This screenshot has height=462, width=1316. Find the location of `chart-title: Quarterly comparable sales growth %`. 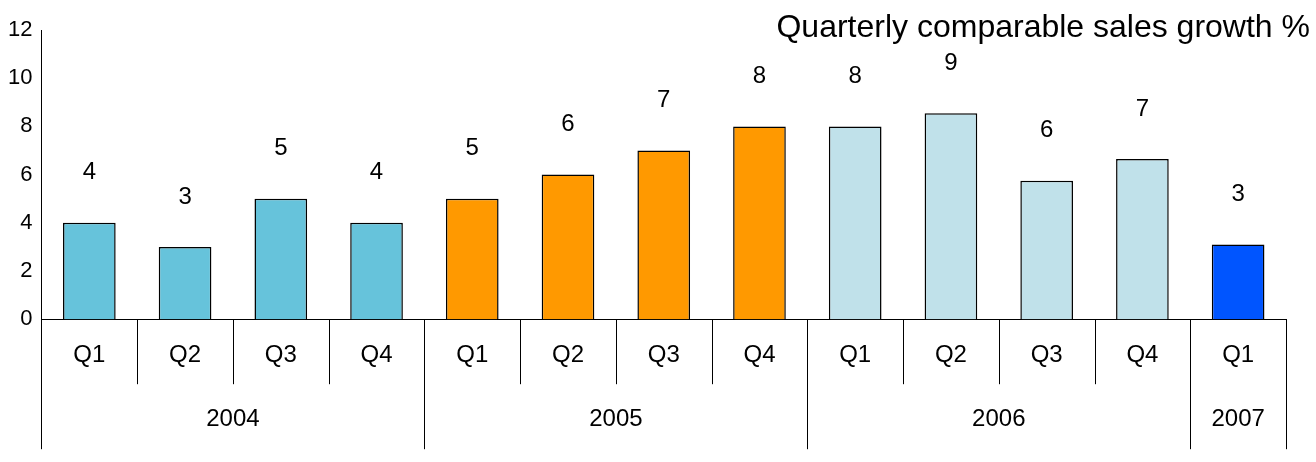

chart-title: Quarterly comparable sales growth % is located at coordinates (1043, 26).